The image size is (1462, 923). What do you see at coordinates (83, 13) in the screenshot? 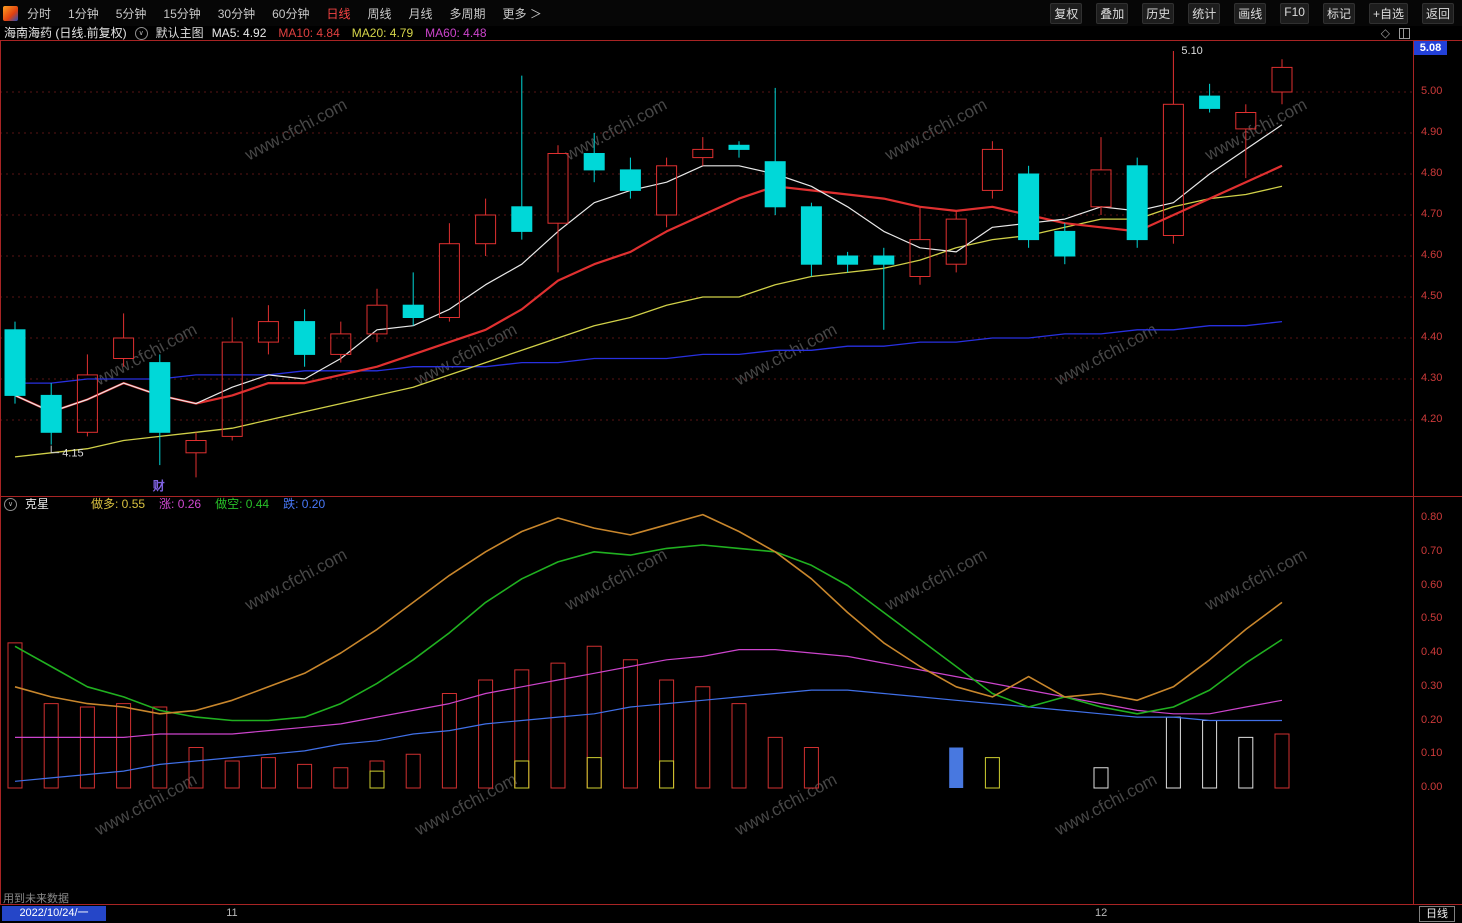
I see `period-tab: 1分钟` at bounding box center [83, 13].